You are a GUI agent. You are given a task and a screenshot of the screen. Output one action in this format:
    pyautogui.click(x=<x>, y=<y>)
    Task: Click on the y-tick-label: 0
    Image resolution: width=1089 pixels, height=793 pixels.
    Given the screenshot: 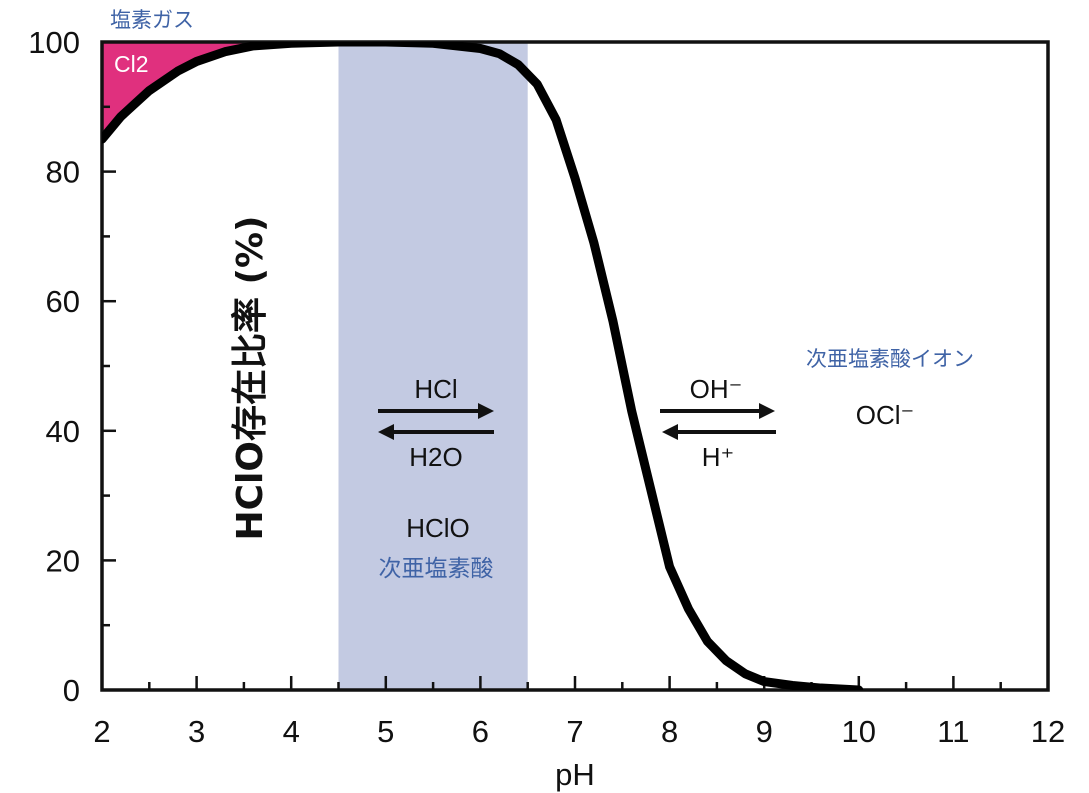 What is the action you would take?
    pyautogui.click(x=71, y=690)
    